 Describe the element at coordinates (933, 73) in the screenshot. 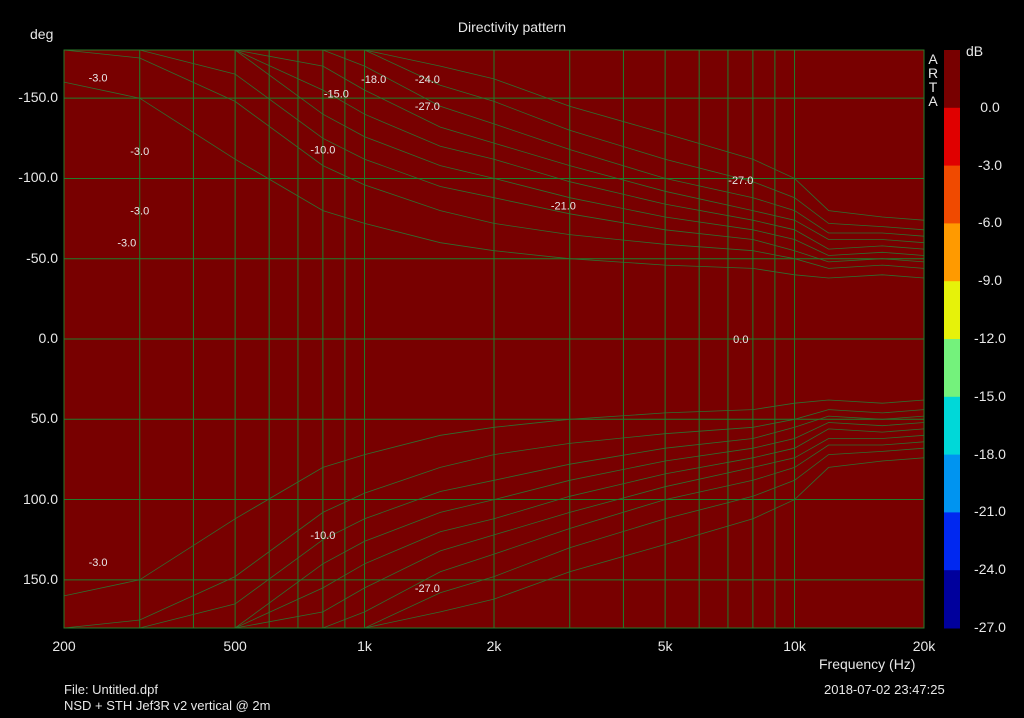

I see `arta-letter: R` at that location.